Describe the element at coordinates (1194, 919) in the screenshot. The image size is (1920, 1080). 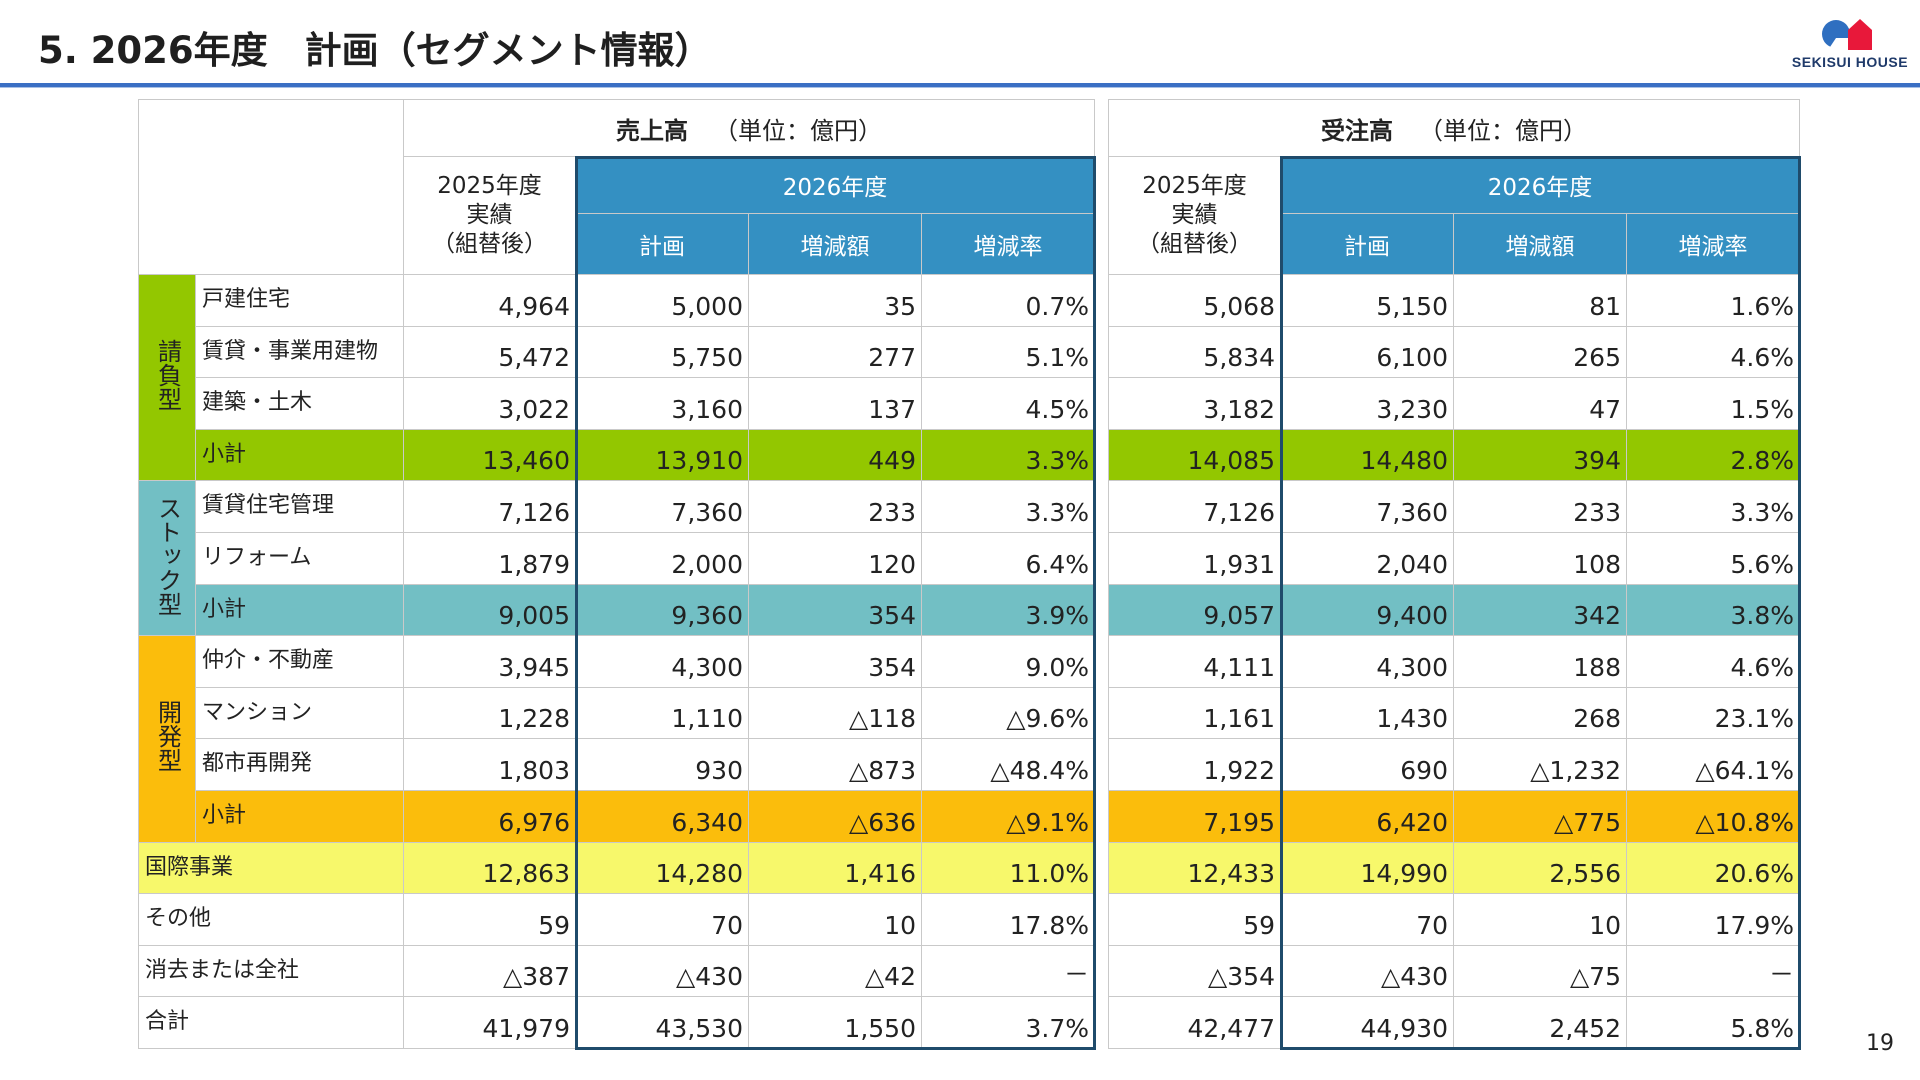
I see `orders-prev-cell: 59` at that location.